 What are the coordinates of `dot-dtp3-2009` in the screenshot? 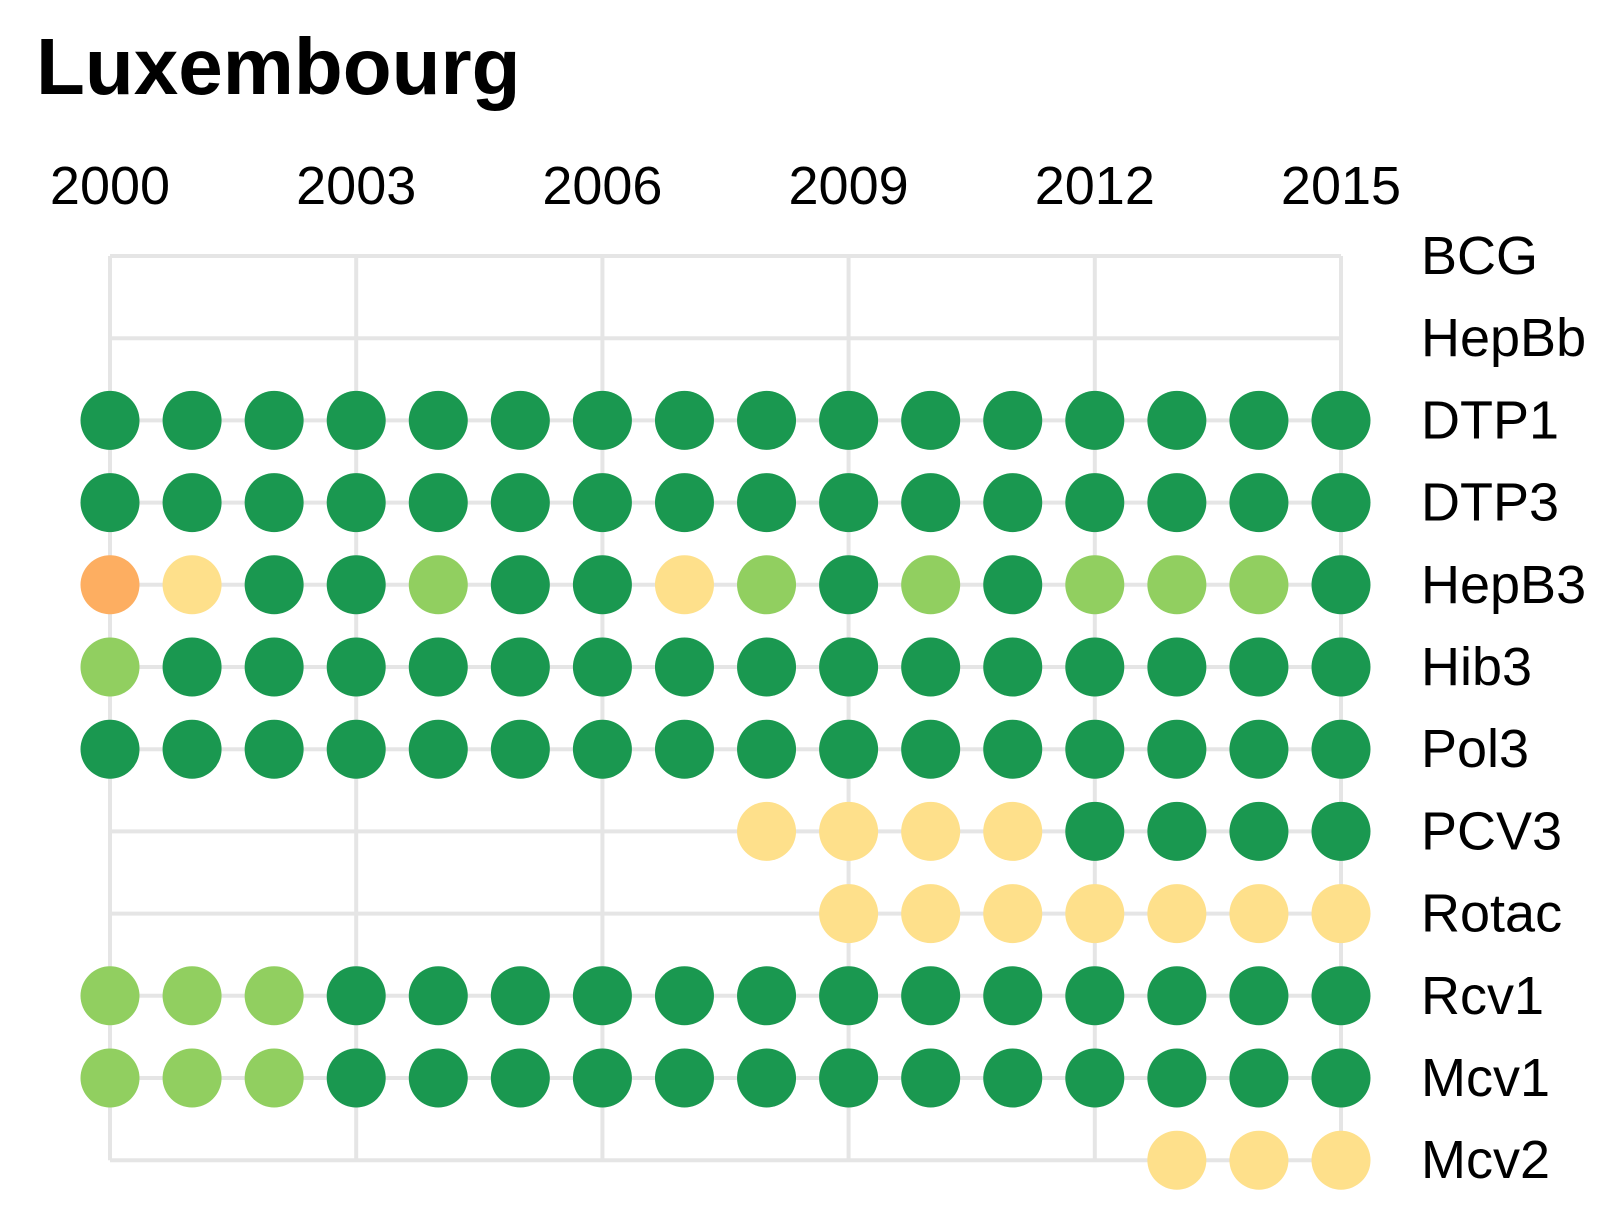 It's located at (849, 503).